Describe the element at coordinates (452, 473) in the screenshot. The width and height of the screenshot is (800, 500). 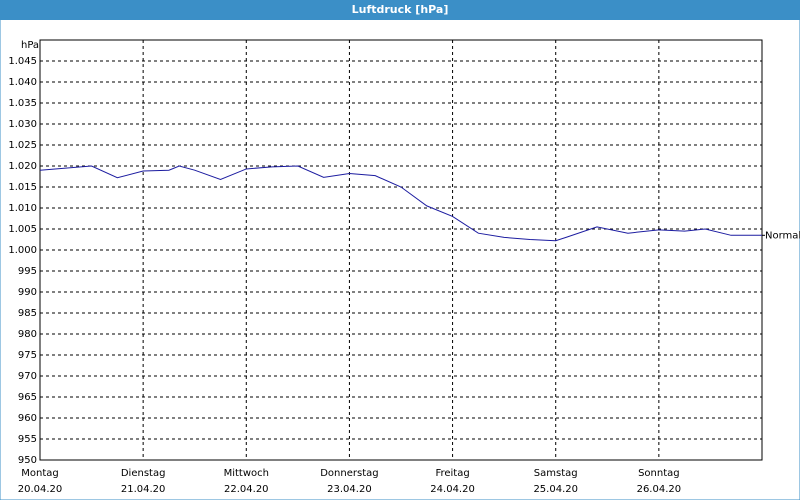
I see `x-tick-label: Freitag` at that location.